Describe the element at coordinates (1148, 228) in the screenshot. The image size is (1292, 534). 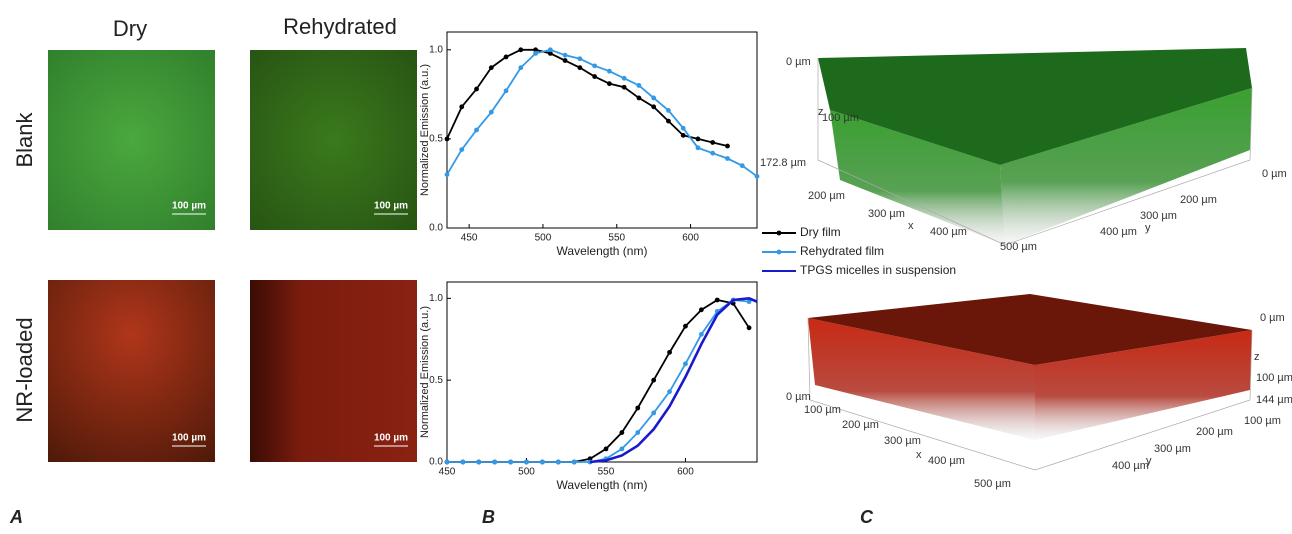
I see `axis-label-3d: y` at that location.